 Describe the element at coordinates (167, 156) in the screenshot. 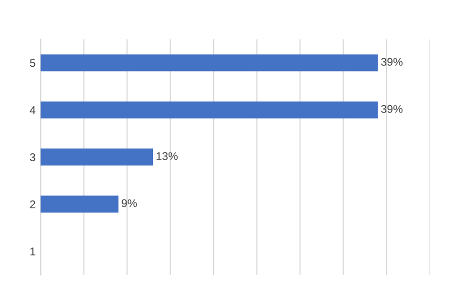

I see `data-label: 13%` at that location.